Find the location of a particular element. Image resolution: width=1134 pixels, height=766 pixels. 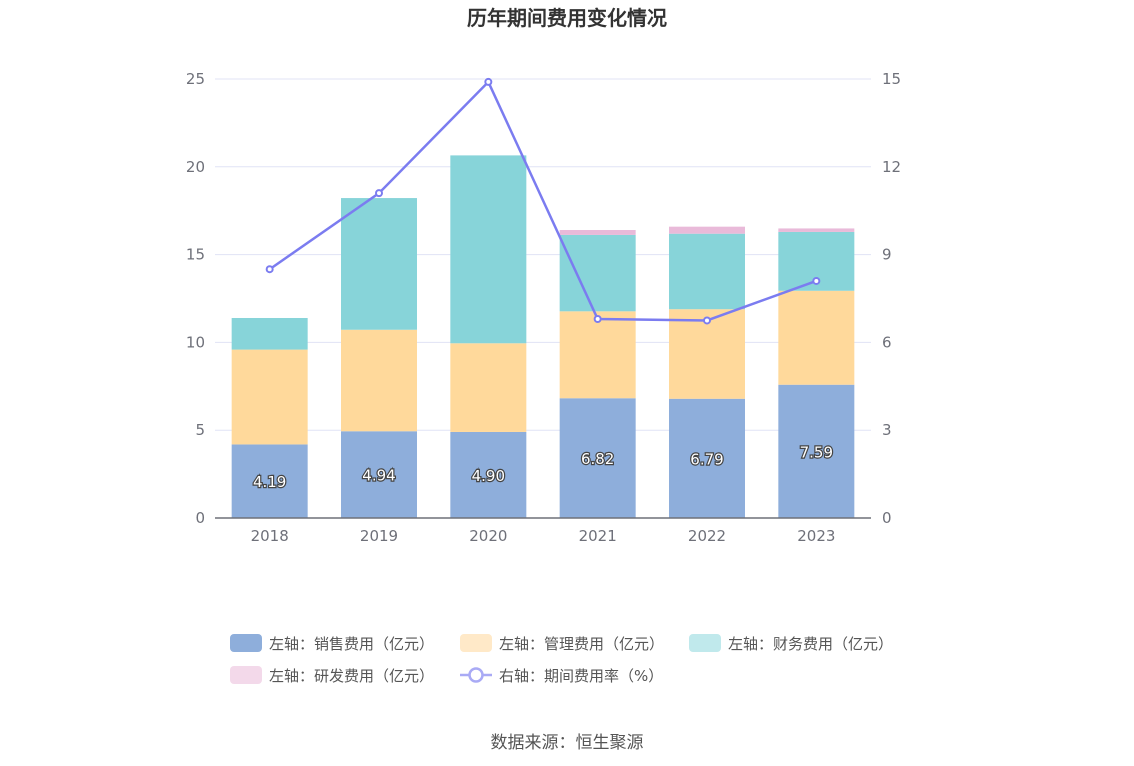

x-tick-label: 2019 is located at coordinates (379, 536).